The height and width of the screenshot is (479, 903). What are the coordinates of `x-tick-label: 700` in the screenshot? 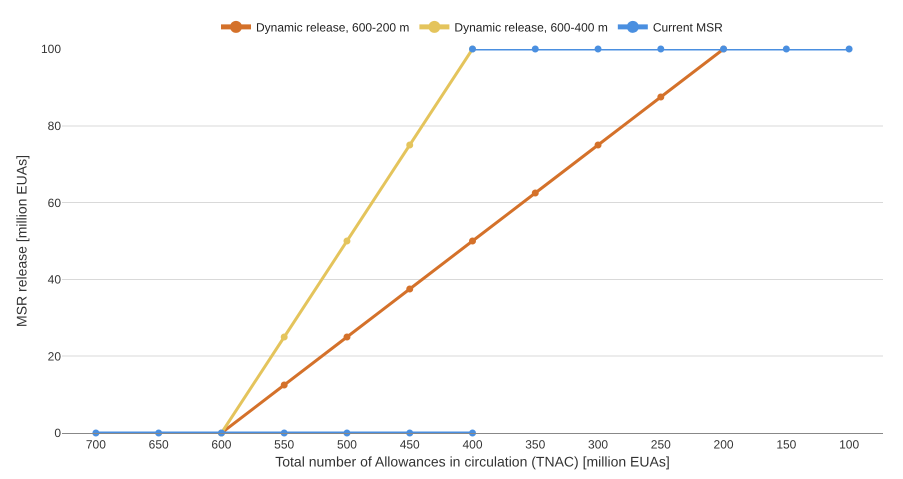 It's located at (96, 444).